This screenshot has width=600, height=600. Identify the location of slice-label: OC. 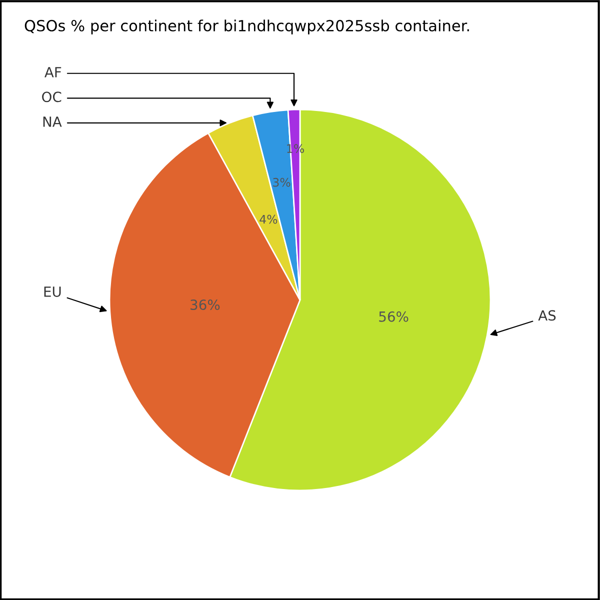
(52, 97).